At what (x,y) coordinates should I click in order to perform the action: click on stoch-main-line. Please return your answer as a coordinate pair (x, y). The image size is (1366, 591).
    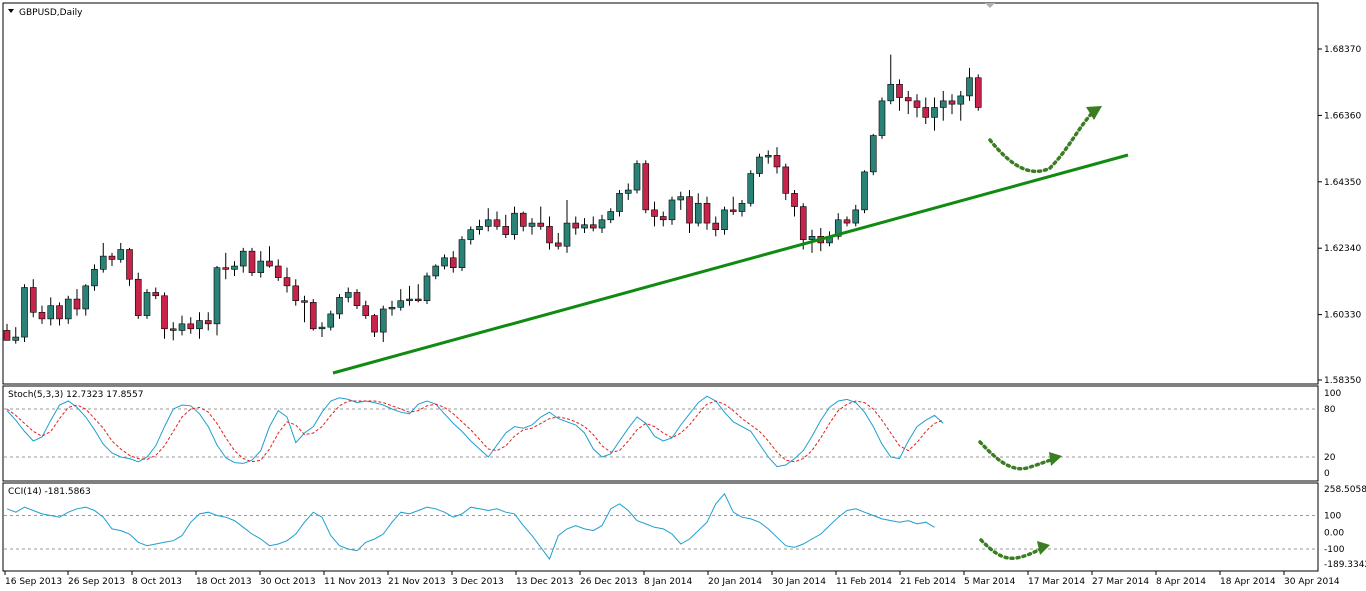
    Looking at the image, I should click on (475, 431).